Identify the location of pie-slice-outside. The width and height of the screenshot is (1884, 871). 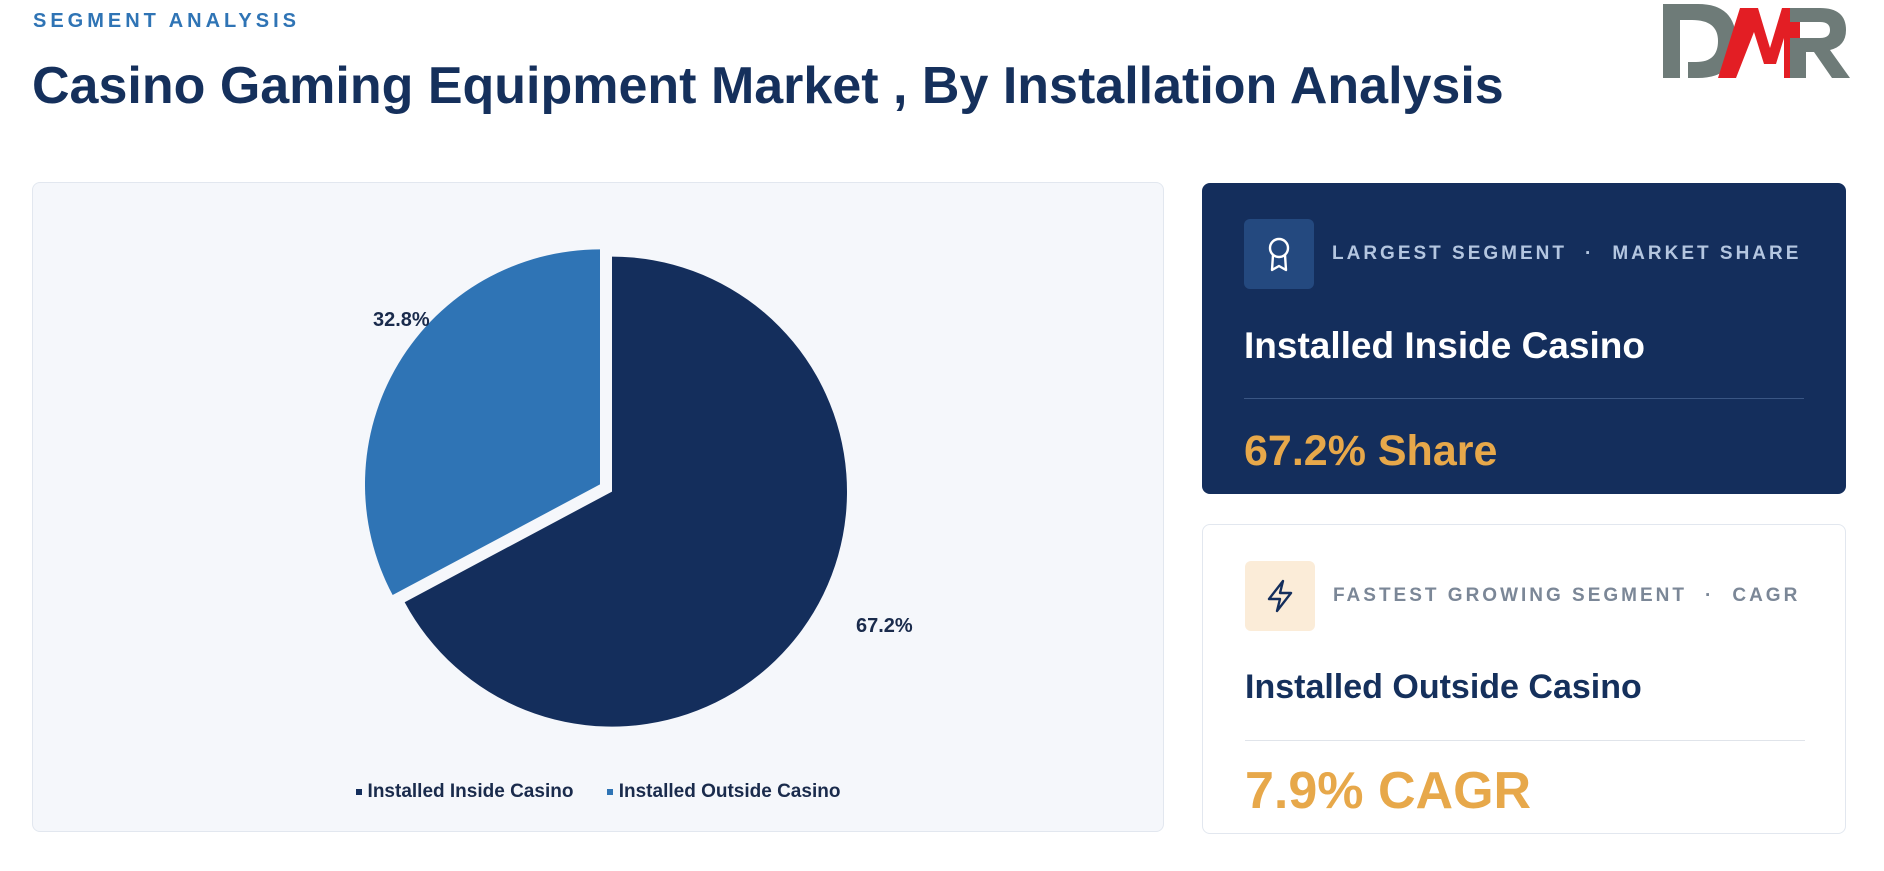
(482, 422).